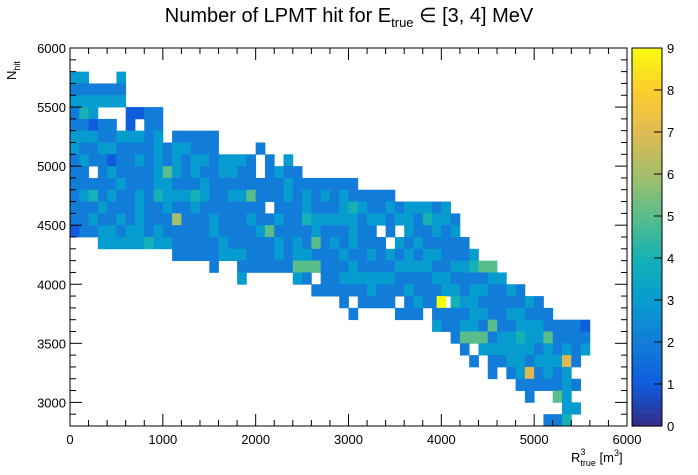  Describe the element at coordinates (670, 132) in the screenshot. I see `colorbar-tick-label: 7` at that location.